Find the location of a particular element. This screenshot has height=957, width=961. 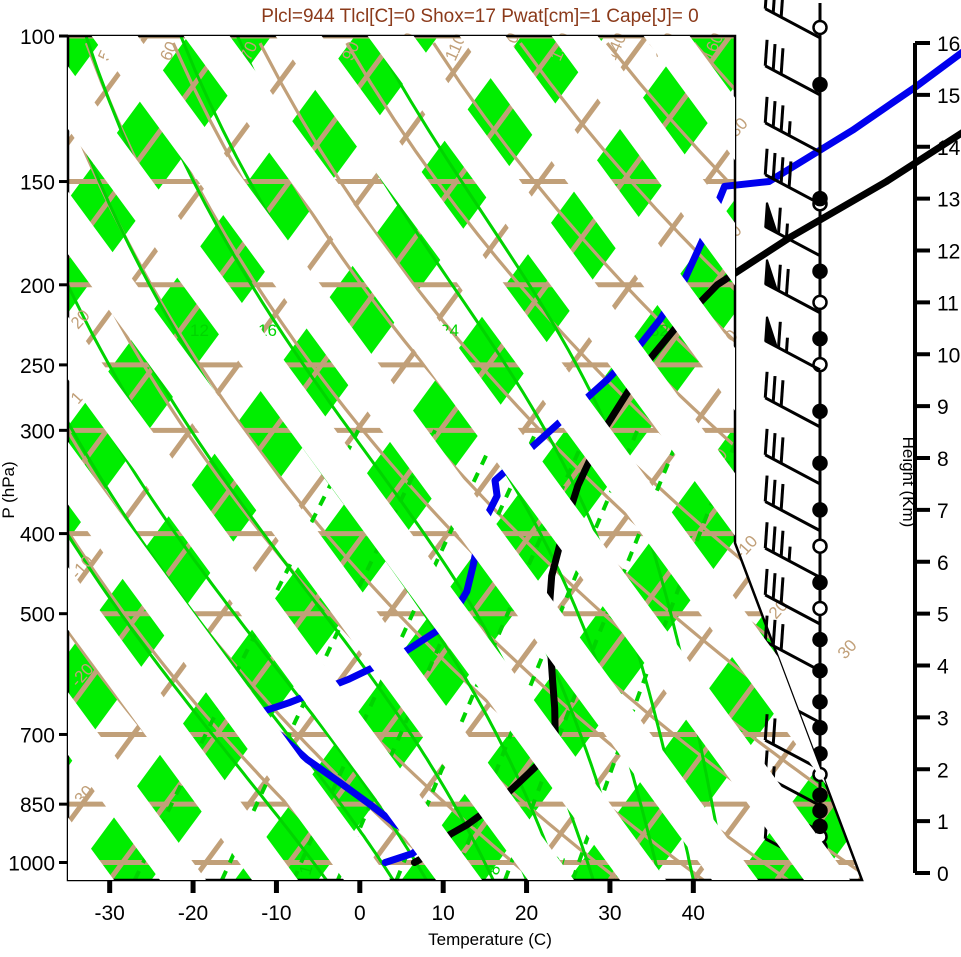

x-axis-tick-label: -10 is located at coordinates (276, 913).